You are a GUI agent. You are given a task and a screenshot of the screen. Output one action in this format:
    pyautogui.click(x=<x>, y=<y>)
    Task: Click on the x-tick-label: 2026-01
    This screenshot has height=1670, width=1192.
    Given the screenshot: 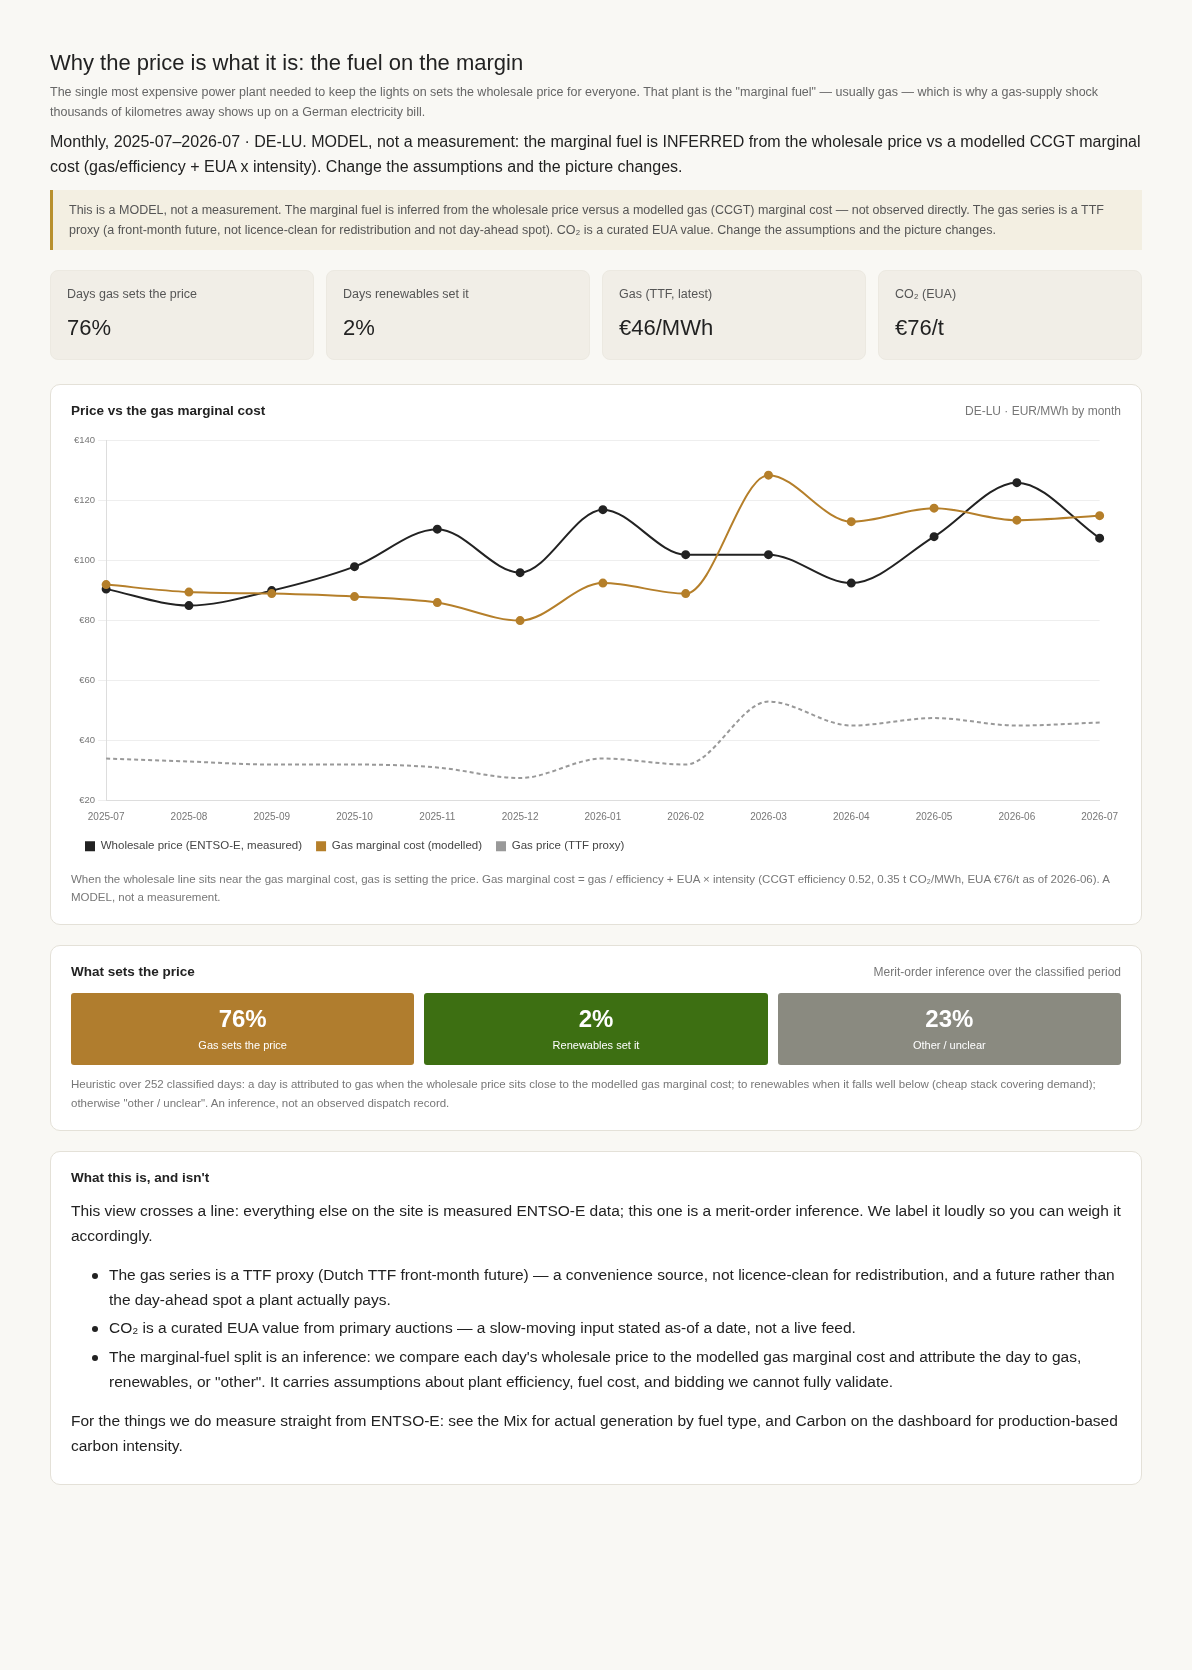 What is the action you would take?
    pyautogui.click(x=603, y=816)
    